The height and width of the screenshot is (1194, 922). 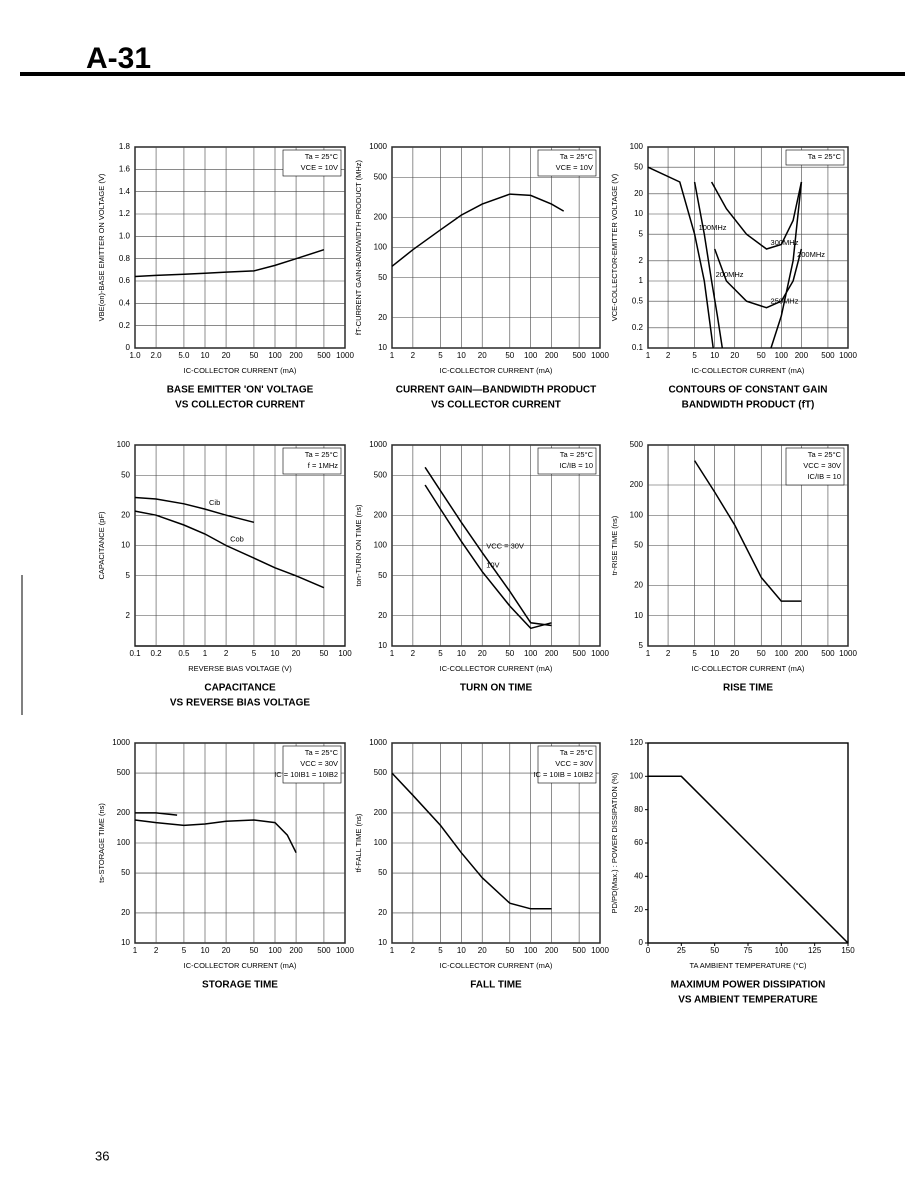 I want to click on x-tick-label: 0.5, so click(x=184, y=653).